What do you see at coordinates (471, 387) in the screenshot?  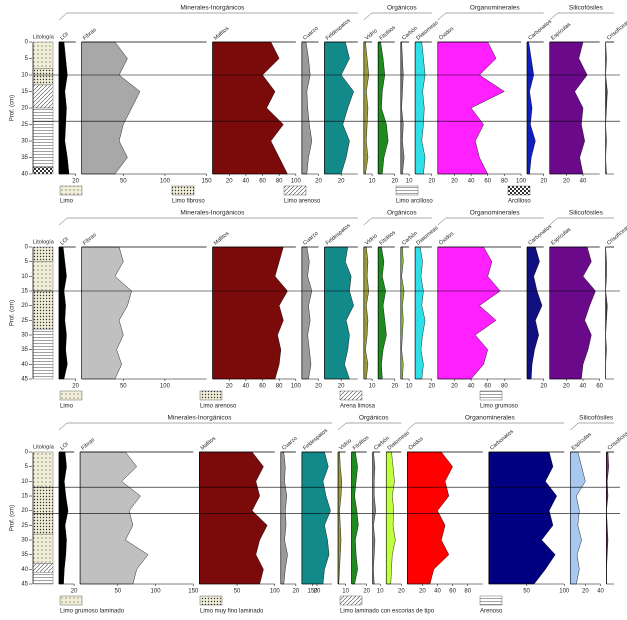 I see `x-tick-label: 40` at bounding box center [471, 387].